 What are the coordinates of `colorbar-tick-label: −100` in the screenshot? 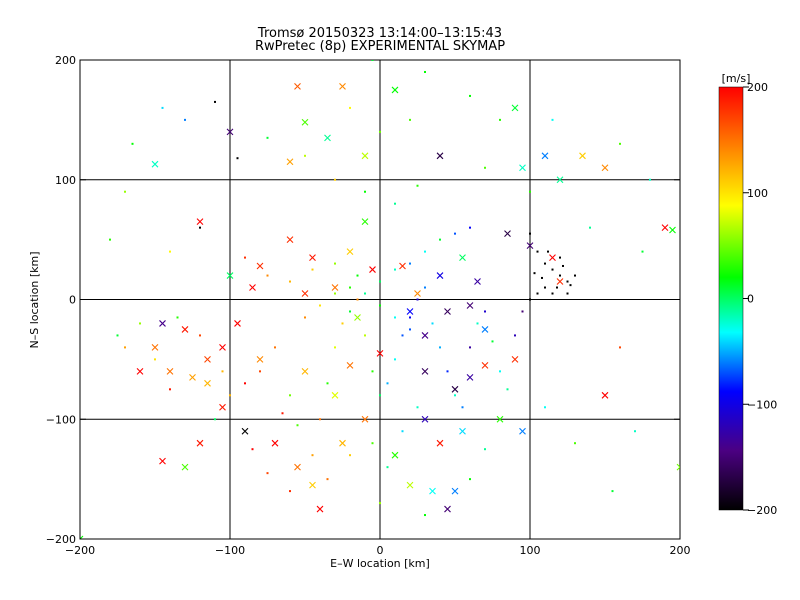 It's located at (762, 404).